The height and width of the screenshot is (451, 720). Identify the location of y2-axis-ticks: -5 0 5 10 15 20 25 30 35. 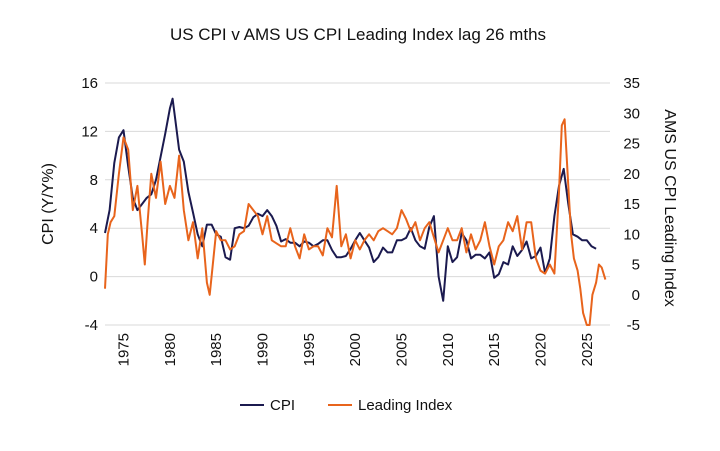
(631, 204).